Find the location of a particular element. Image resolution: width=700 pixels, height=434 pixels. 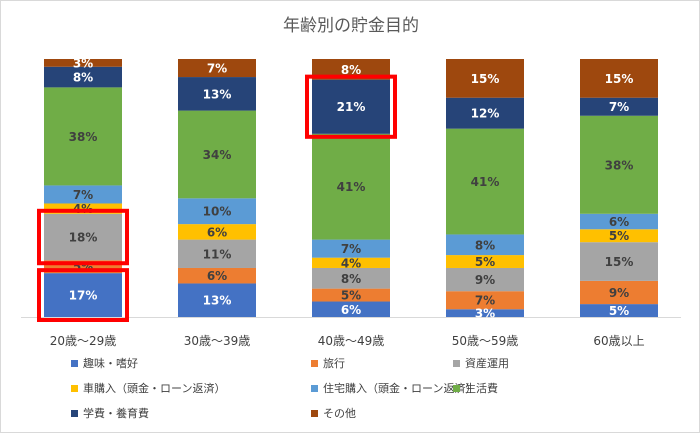

value-label-1-7: 7% is located at coordinates (217, 69).